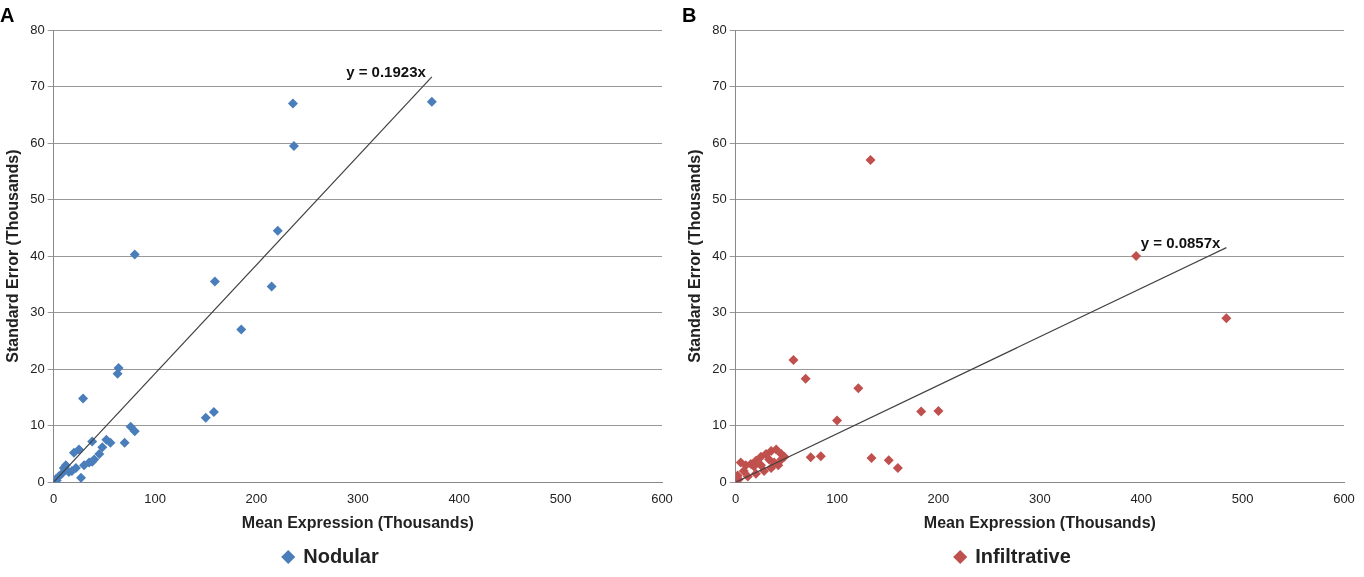 This screenshot has height=577, width=1364. I want to click on legend-label: Infiltrative, so click(1023, 555).